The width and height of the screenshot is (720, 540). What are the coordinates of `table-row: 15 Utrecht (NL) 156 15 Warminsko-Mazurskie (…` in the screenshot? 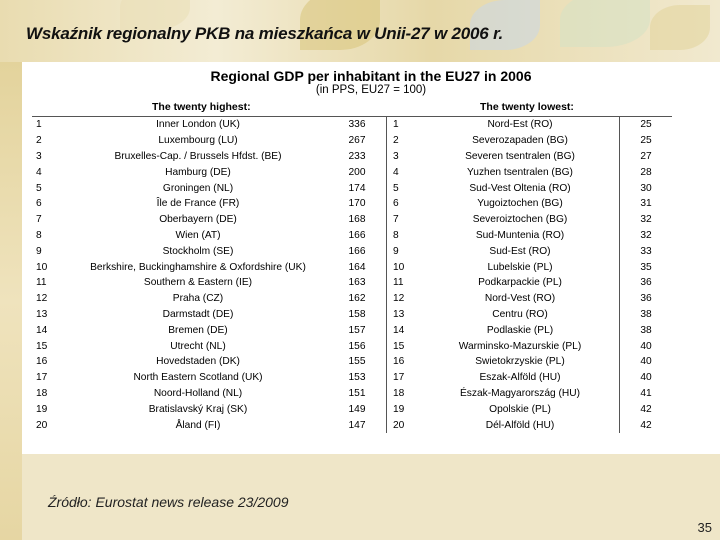 It's located at (352, 346).